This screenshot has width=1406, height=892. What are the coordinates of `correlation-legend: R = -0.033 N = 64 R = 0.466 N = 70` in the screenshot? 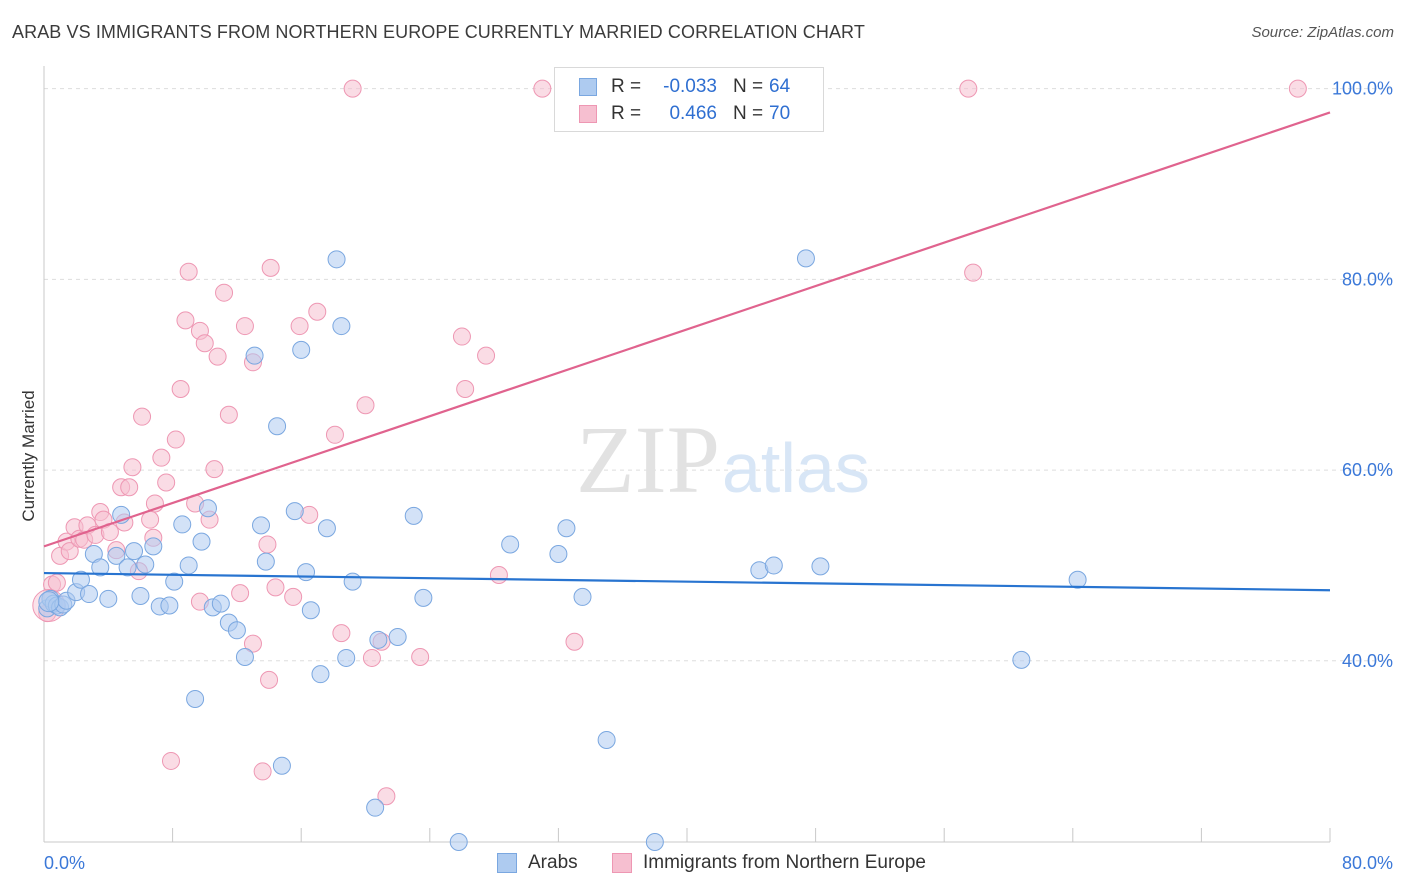 It's located at (689, 99).